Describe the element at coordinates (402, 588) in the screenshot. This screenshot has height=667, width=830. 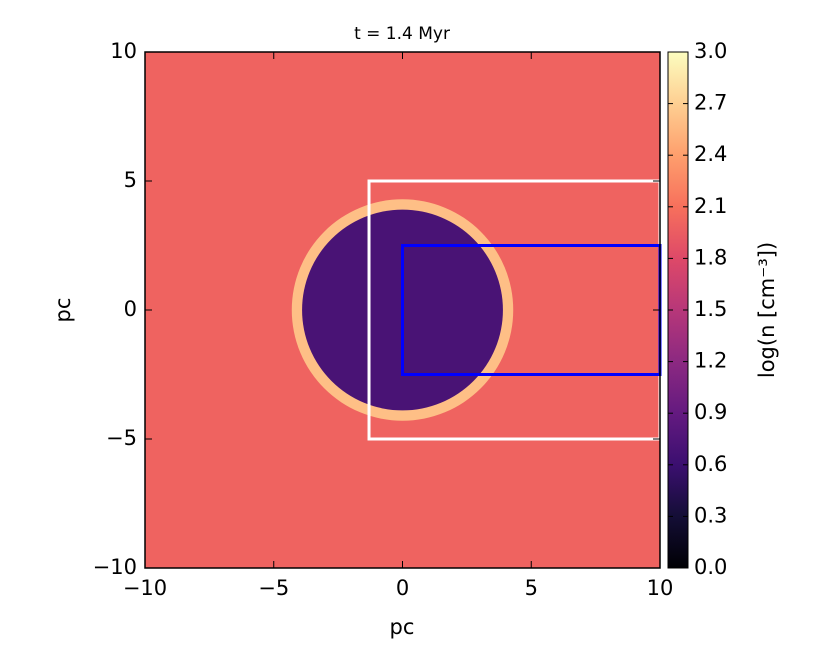
I see `x-tick-label: 0` at that location.